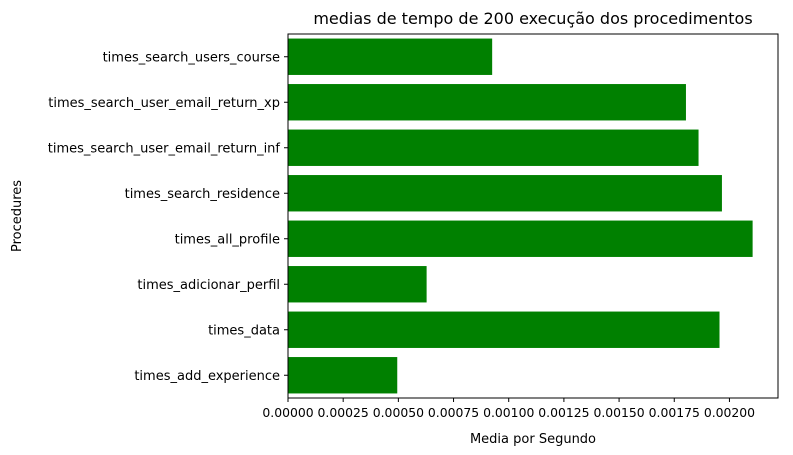 This screenshot has width=793, height=455. What do you see at coordinates (453, 412) in the screenshot?
I see `x-tick-label: 0.00075` at bounding box center [453, 412].